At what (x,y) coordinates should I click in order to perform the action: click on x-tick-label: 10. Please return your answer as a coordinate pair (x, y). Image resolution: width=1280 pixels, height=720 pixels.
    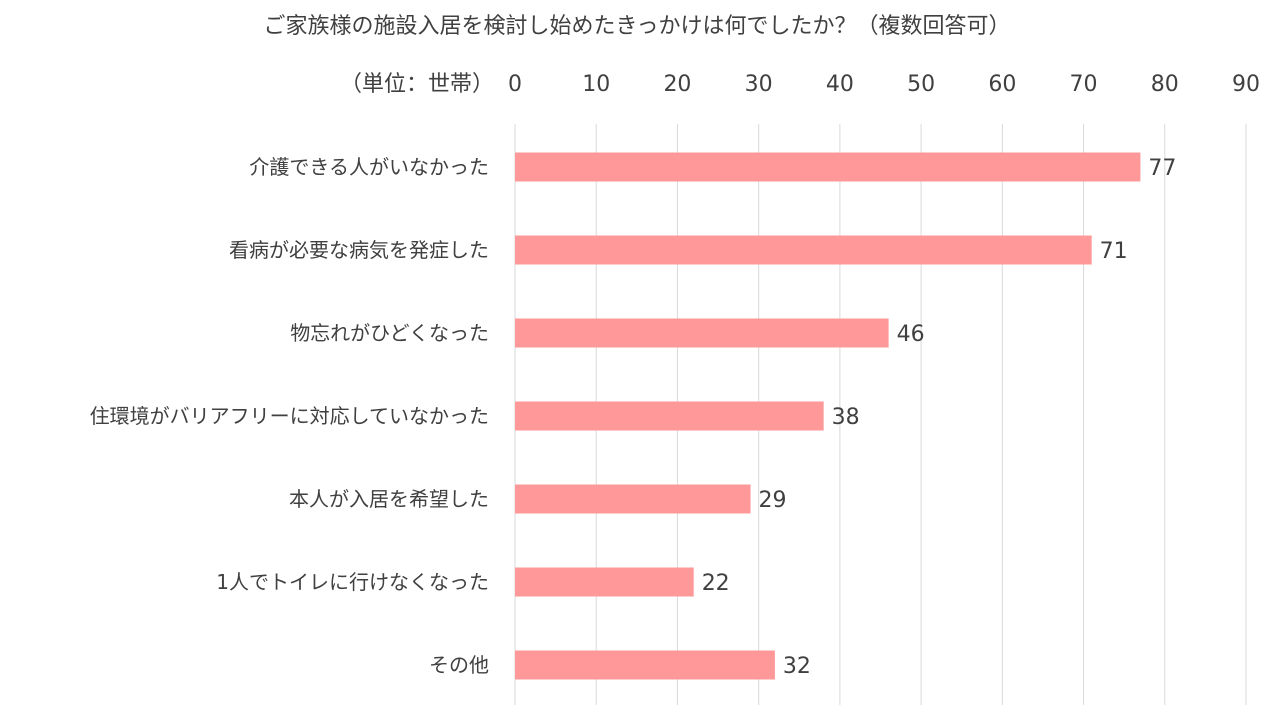
    Looking at the image, I should click on (596, 84).